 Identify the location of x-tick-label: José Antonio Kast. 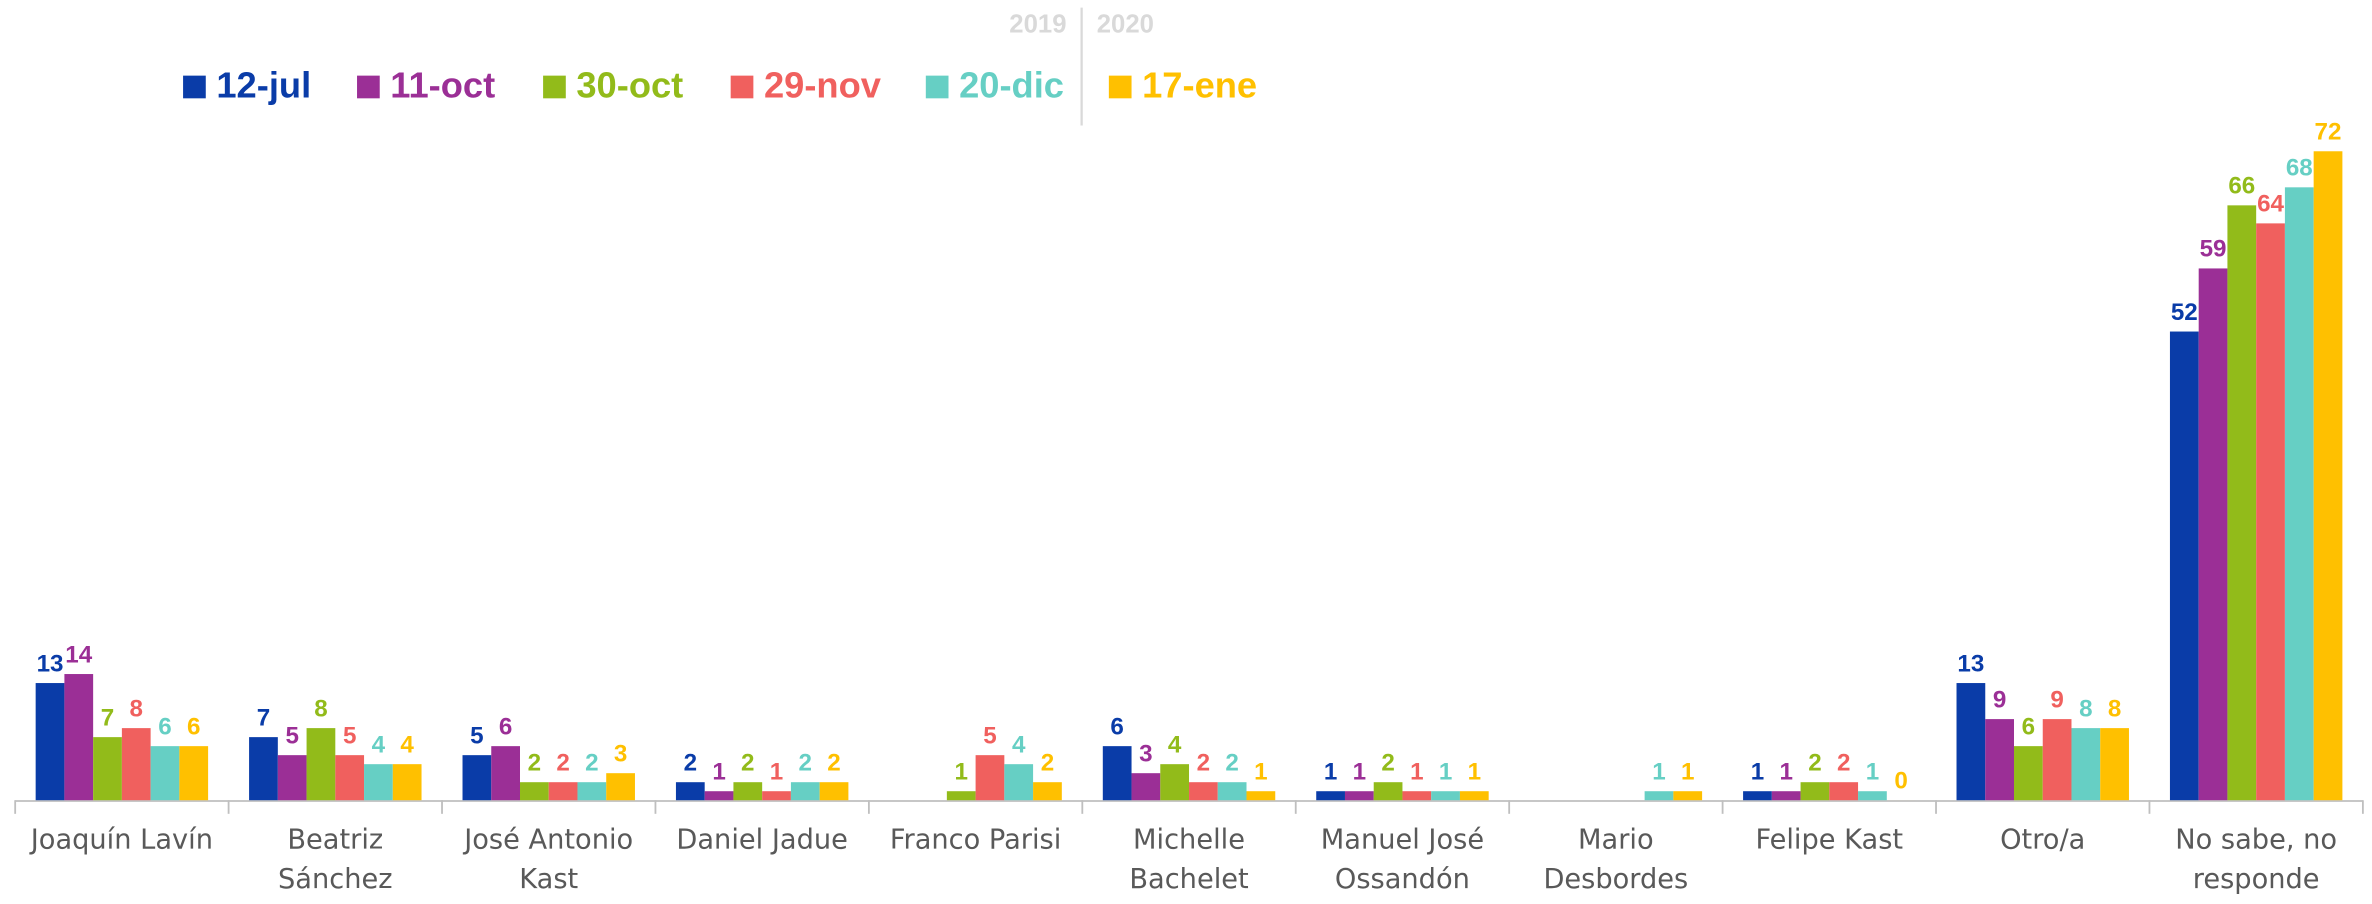
(548, 860).